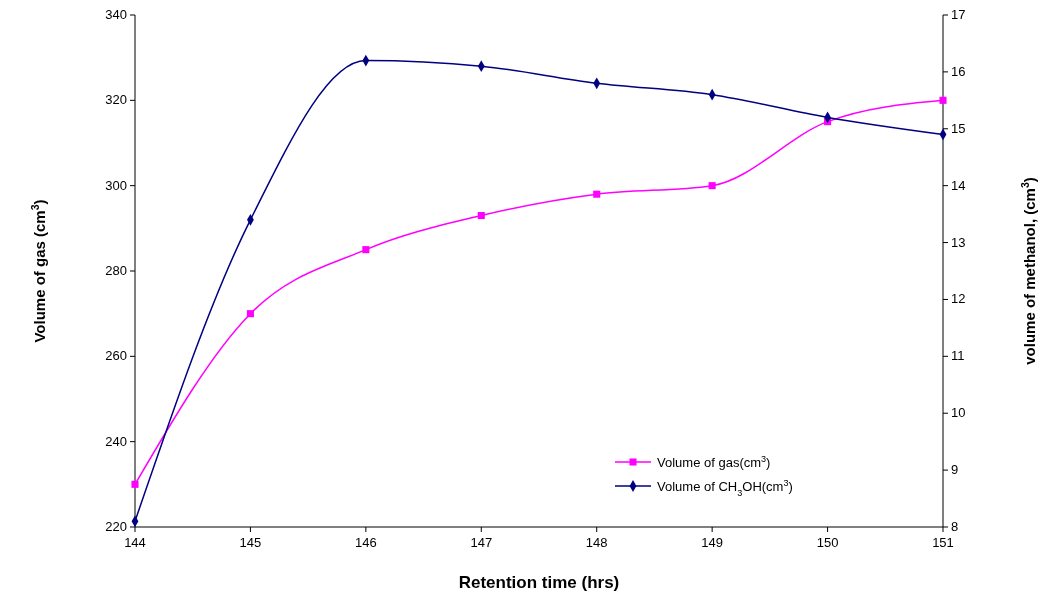  Describe the element at coordinates (958, 71) in the screenshot. I see `y2-tick-label: 16` at that location.